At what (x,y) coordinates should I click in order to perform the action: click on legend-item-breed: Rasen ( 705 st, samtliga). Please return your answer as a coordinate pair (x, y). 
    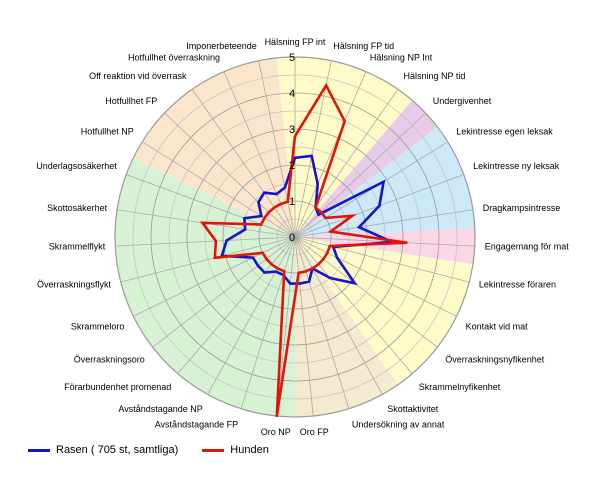
    Looking at the image, I should click on (103, 450).